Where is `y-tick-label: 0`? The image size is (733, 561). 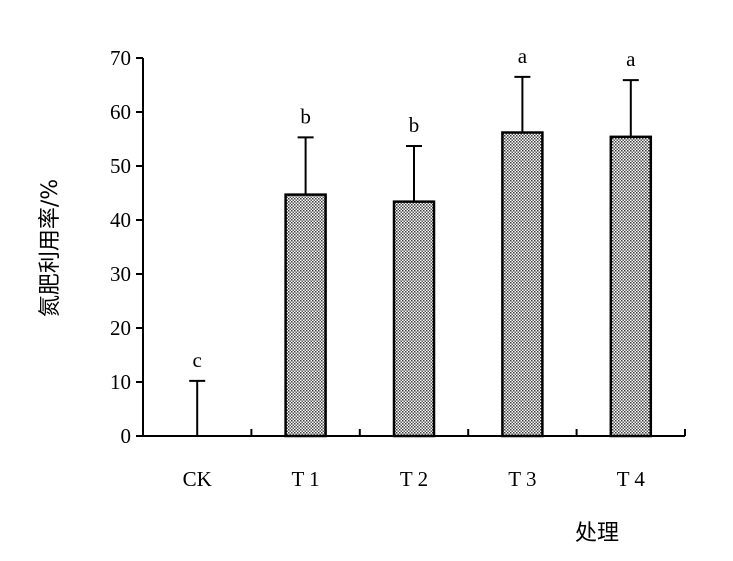
y-tick-label: 0 is located at coordinates (126, 436).